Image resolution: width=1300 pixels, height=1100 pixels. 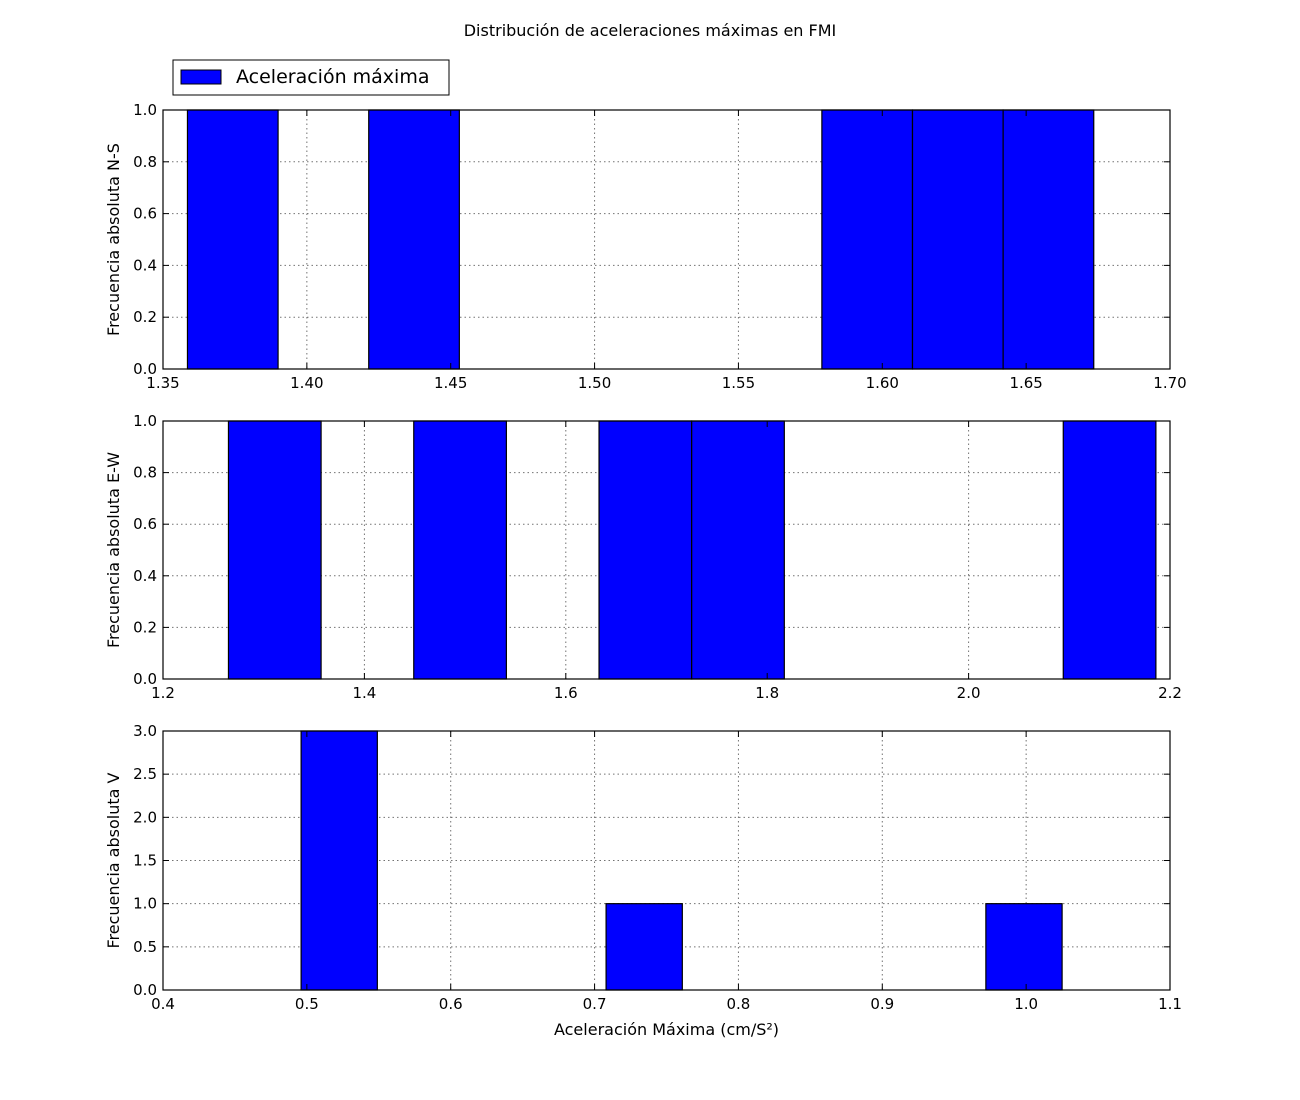 I want to click on x-axis-label: Aceleración Máxima (cm/S²), so click(x=666, y=1029).